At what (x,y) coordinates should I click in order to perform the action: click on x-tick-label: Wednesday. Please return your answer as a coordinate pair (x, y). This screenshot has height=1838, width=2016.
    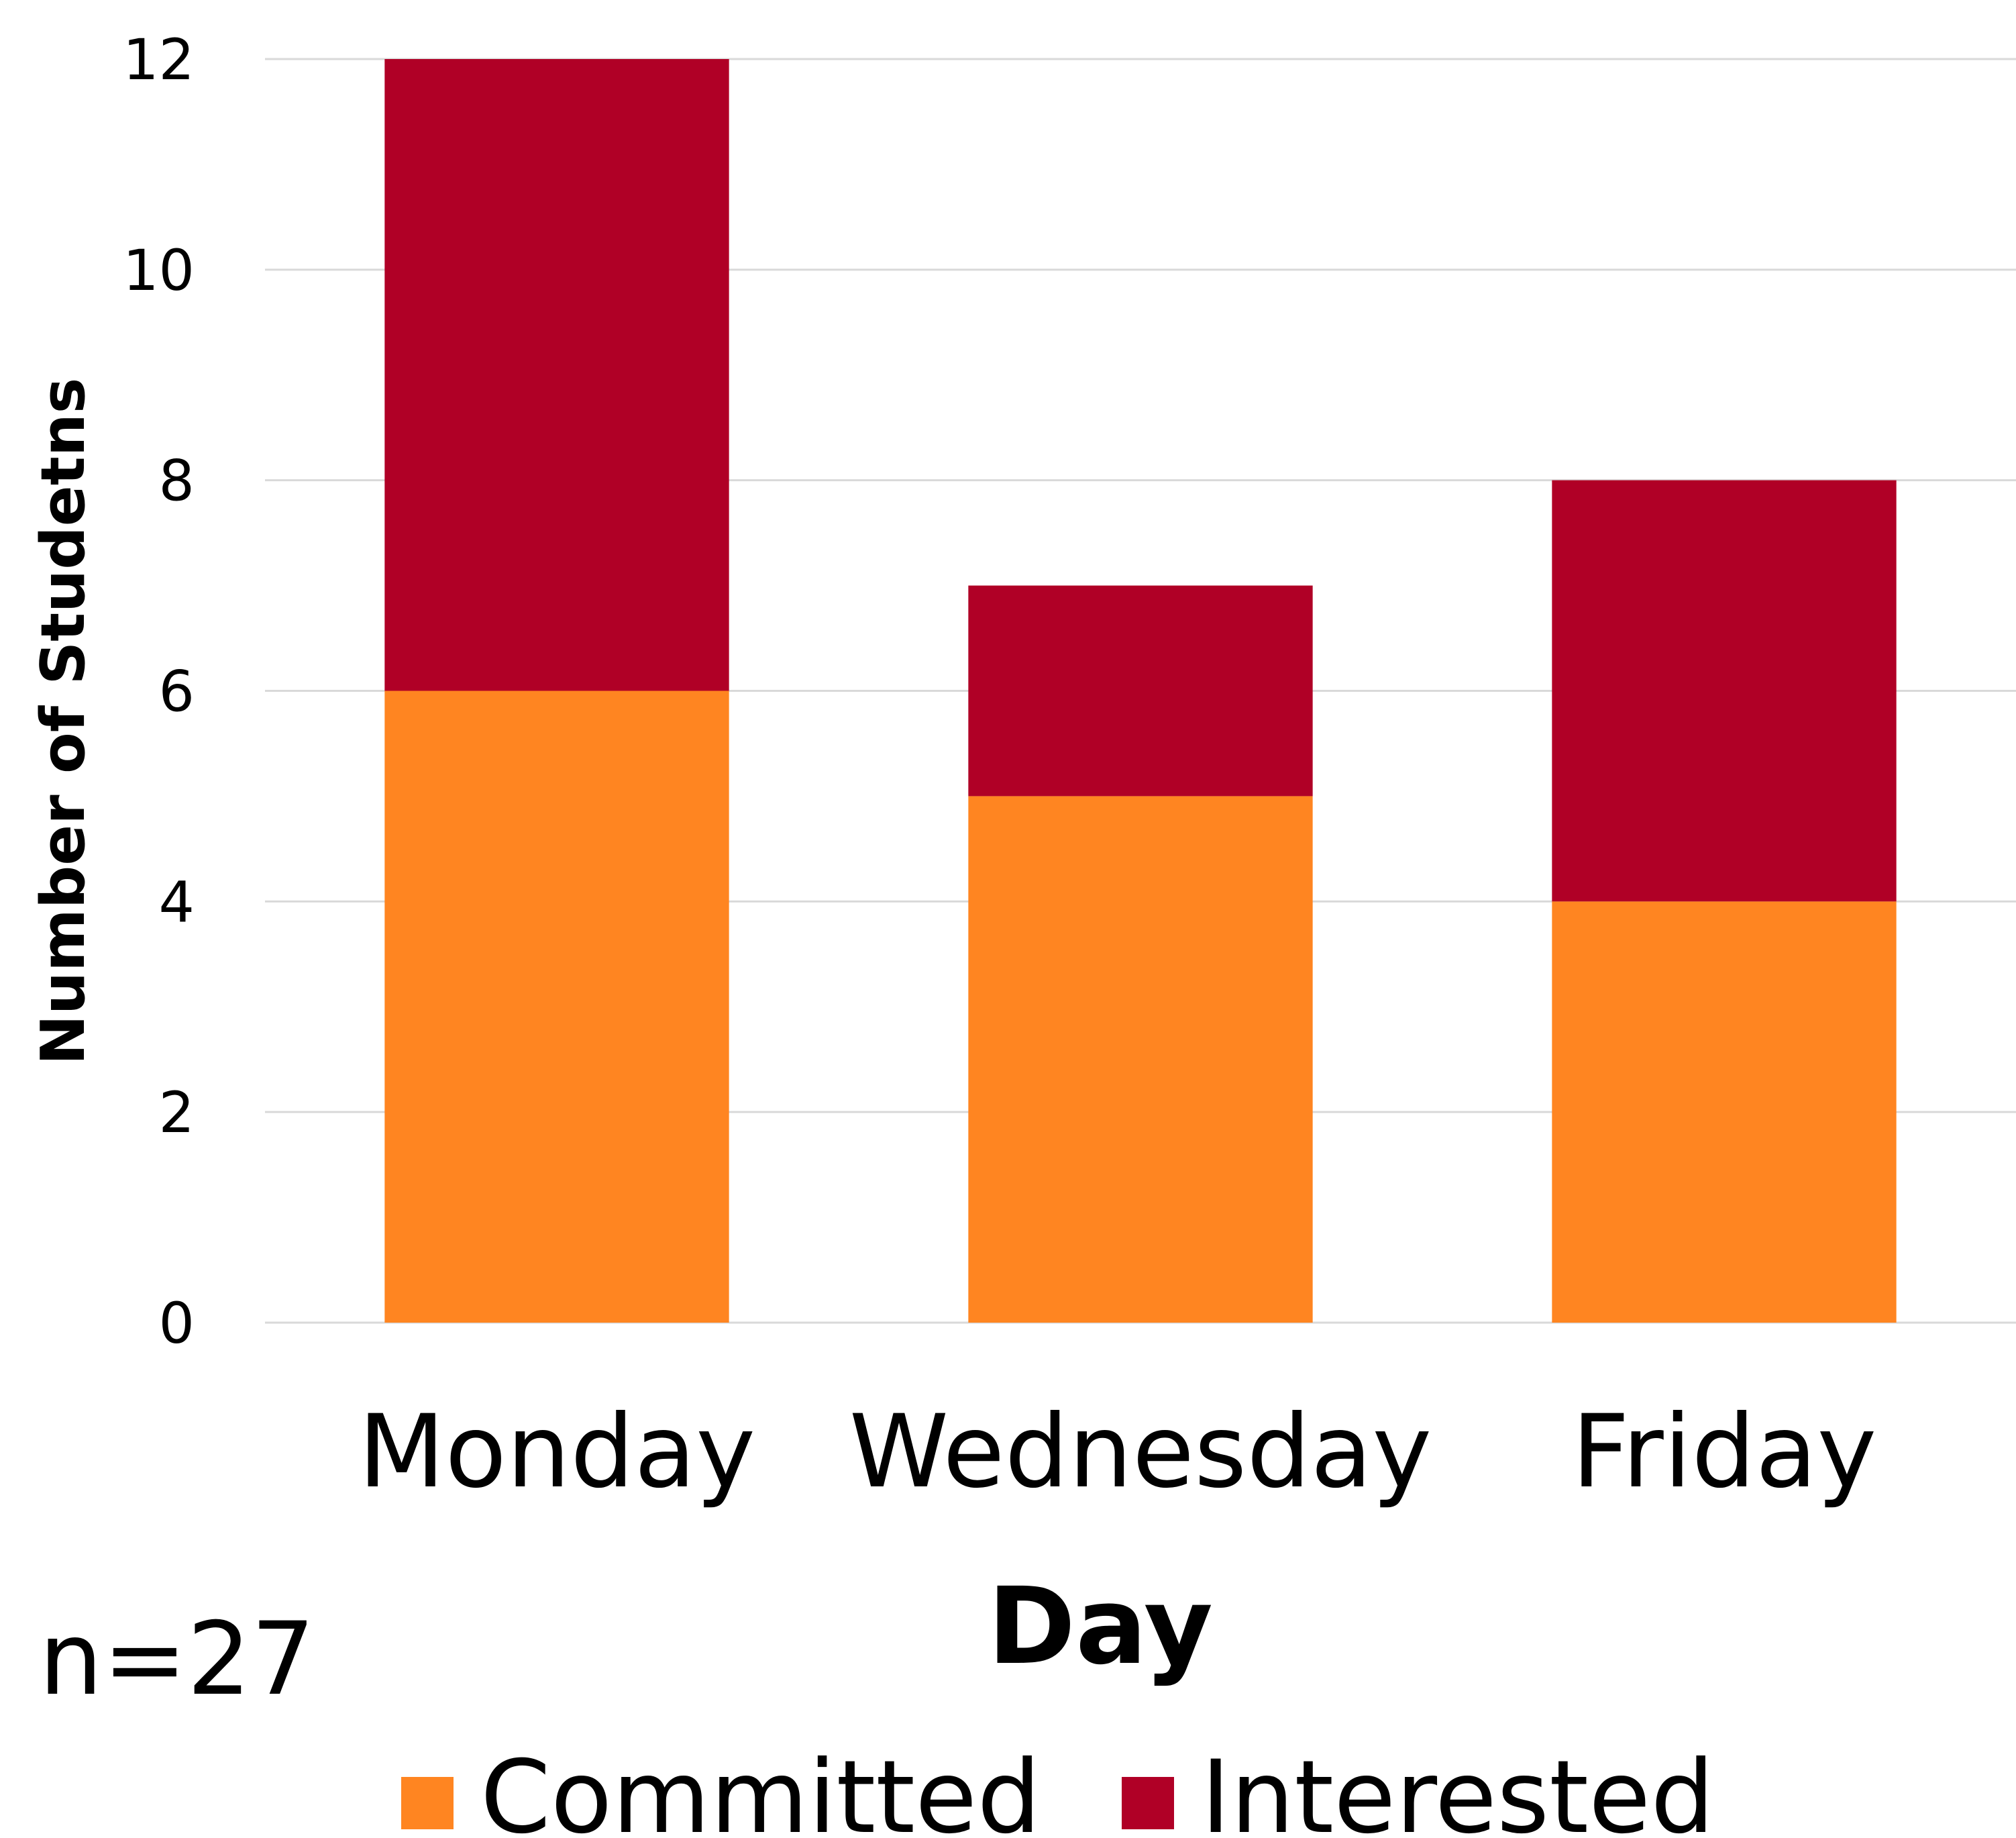
    Looking at the image, I should click on (1140, 1452).